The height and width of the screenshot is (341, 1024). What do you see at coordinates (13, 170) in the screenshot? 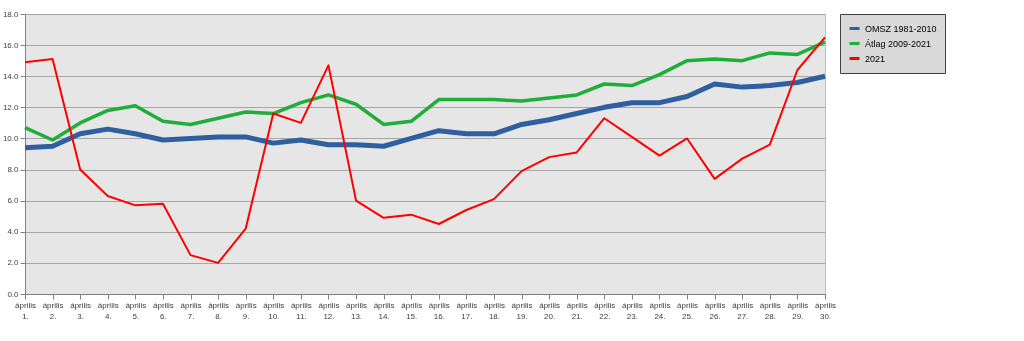
I see `y-tick-label: 8.0` at bounding box center [13, 170].